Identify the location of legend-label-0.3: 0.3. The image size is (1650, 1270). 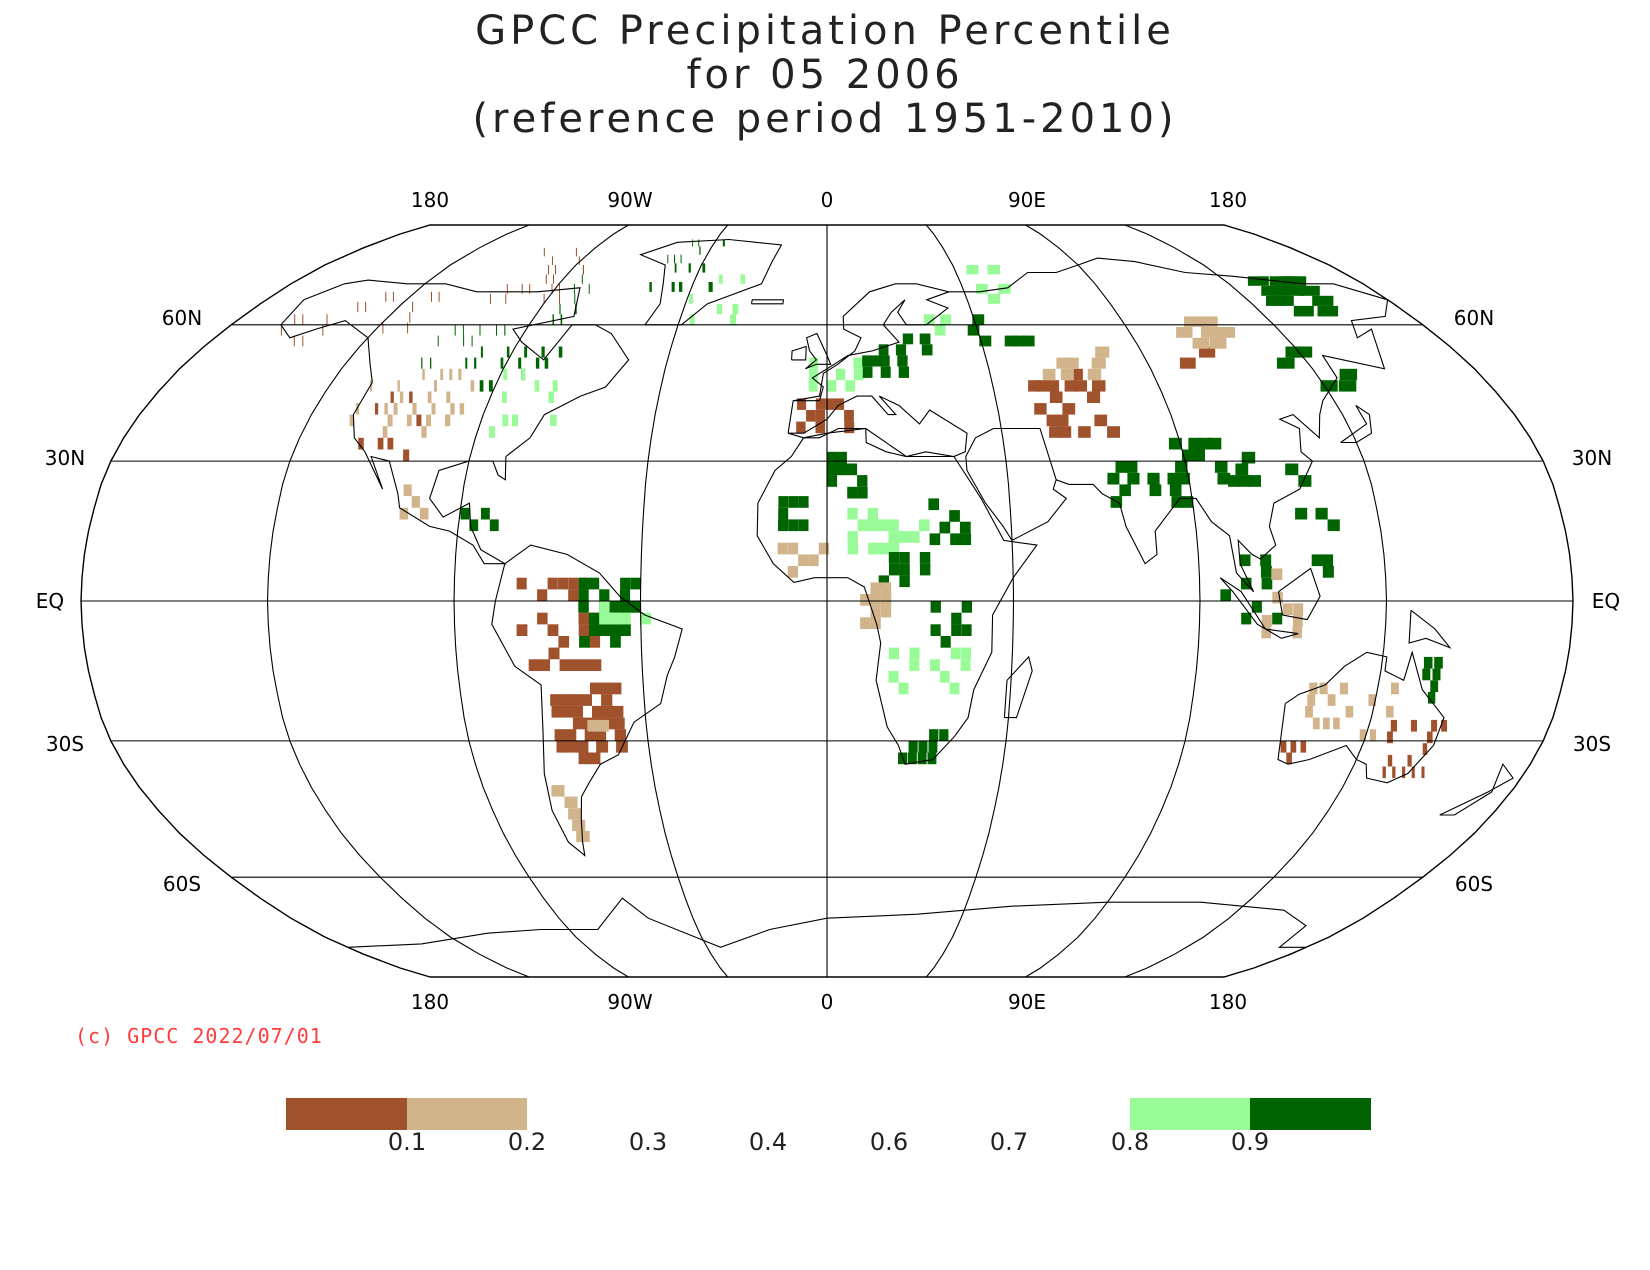
(648, 1142).